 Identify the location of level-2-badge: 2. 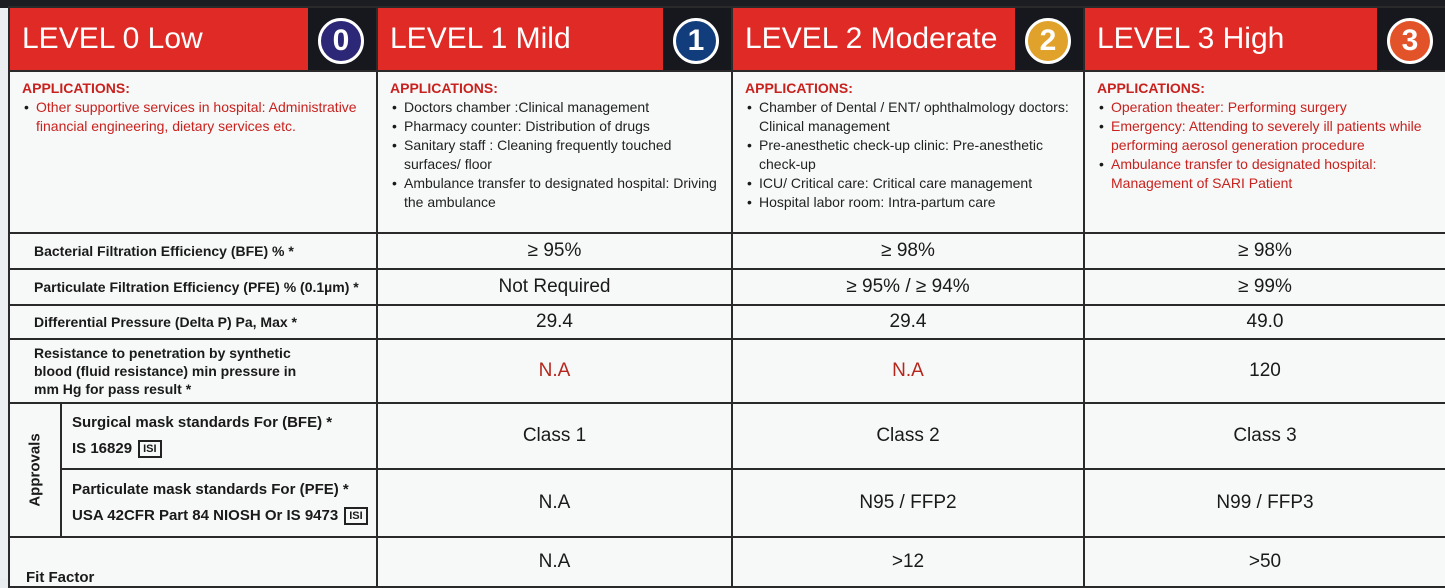
(1048, 41).